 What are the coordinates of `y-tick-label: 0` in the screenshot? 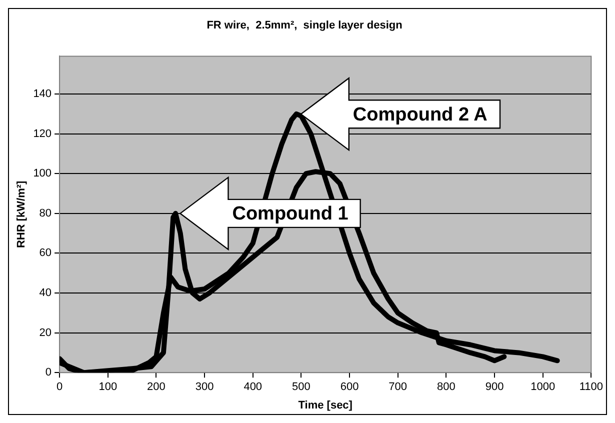 It's located at (48, 372).